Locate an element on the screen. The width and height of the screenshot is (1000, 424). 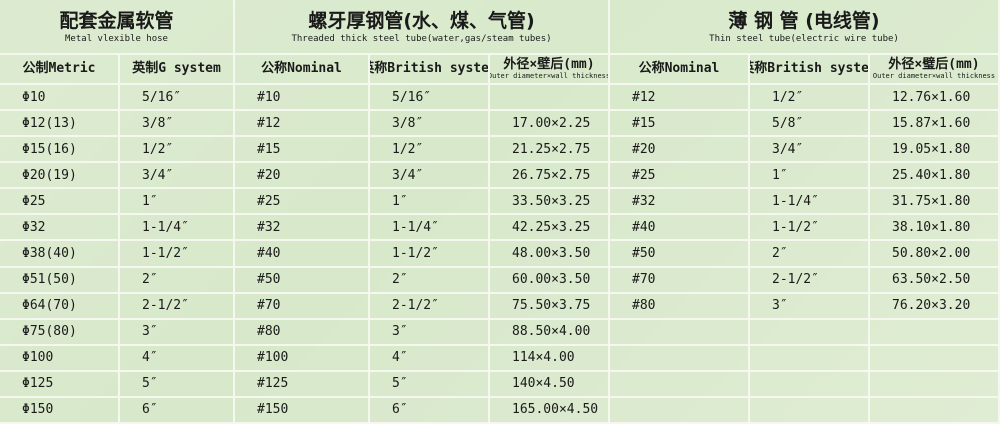
table-cell: 5″ is located at coordinates (430, 384).